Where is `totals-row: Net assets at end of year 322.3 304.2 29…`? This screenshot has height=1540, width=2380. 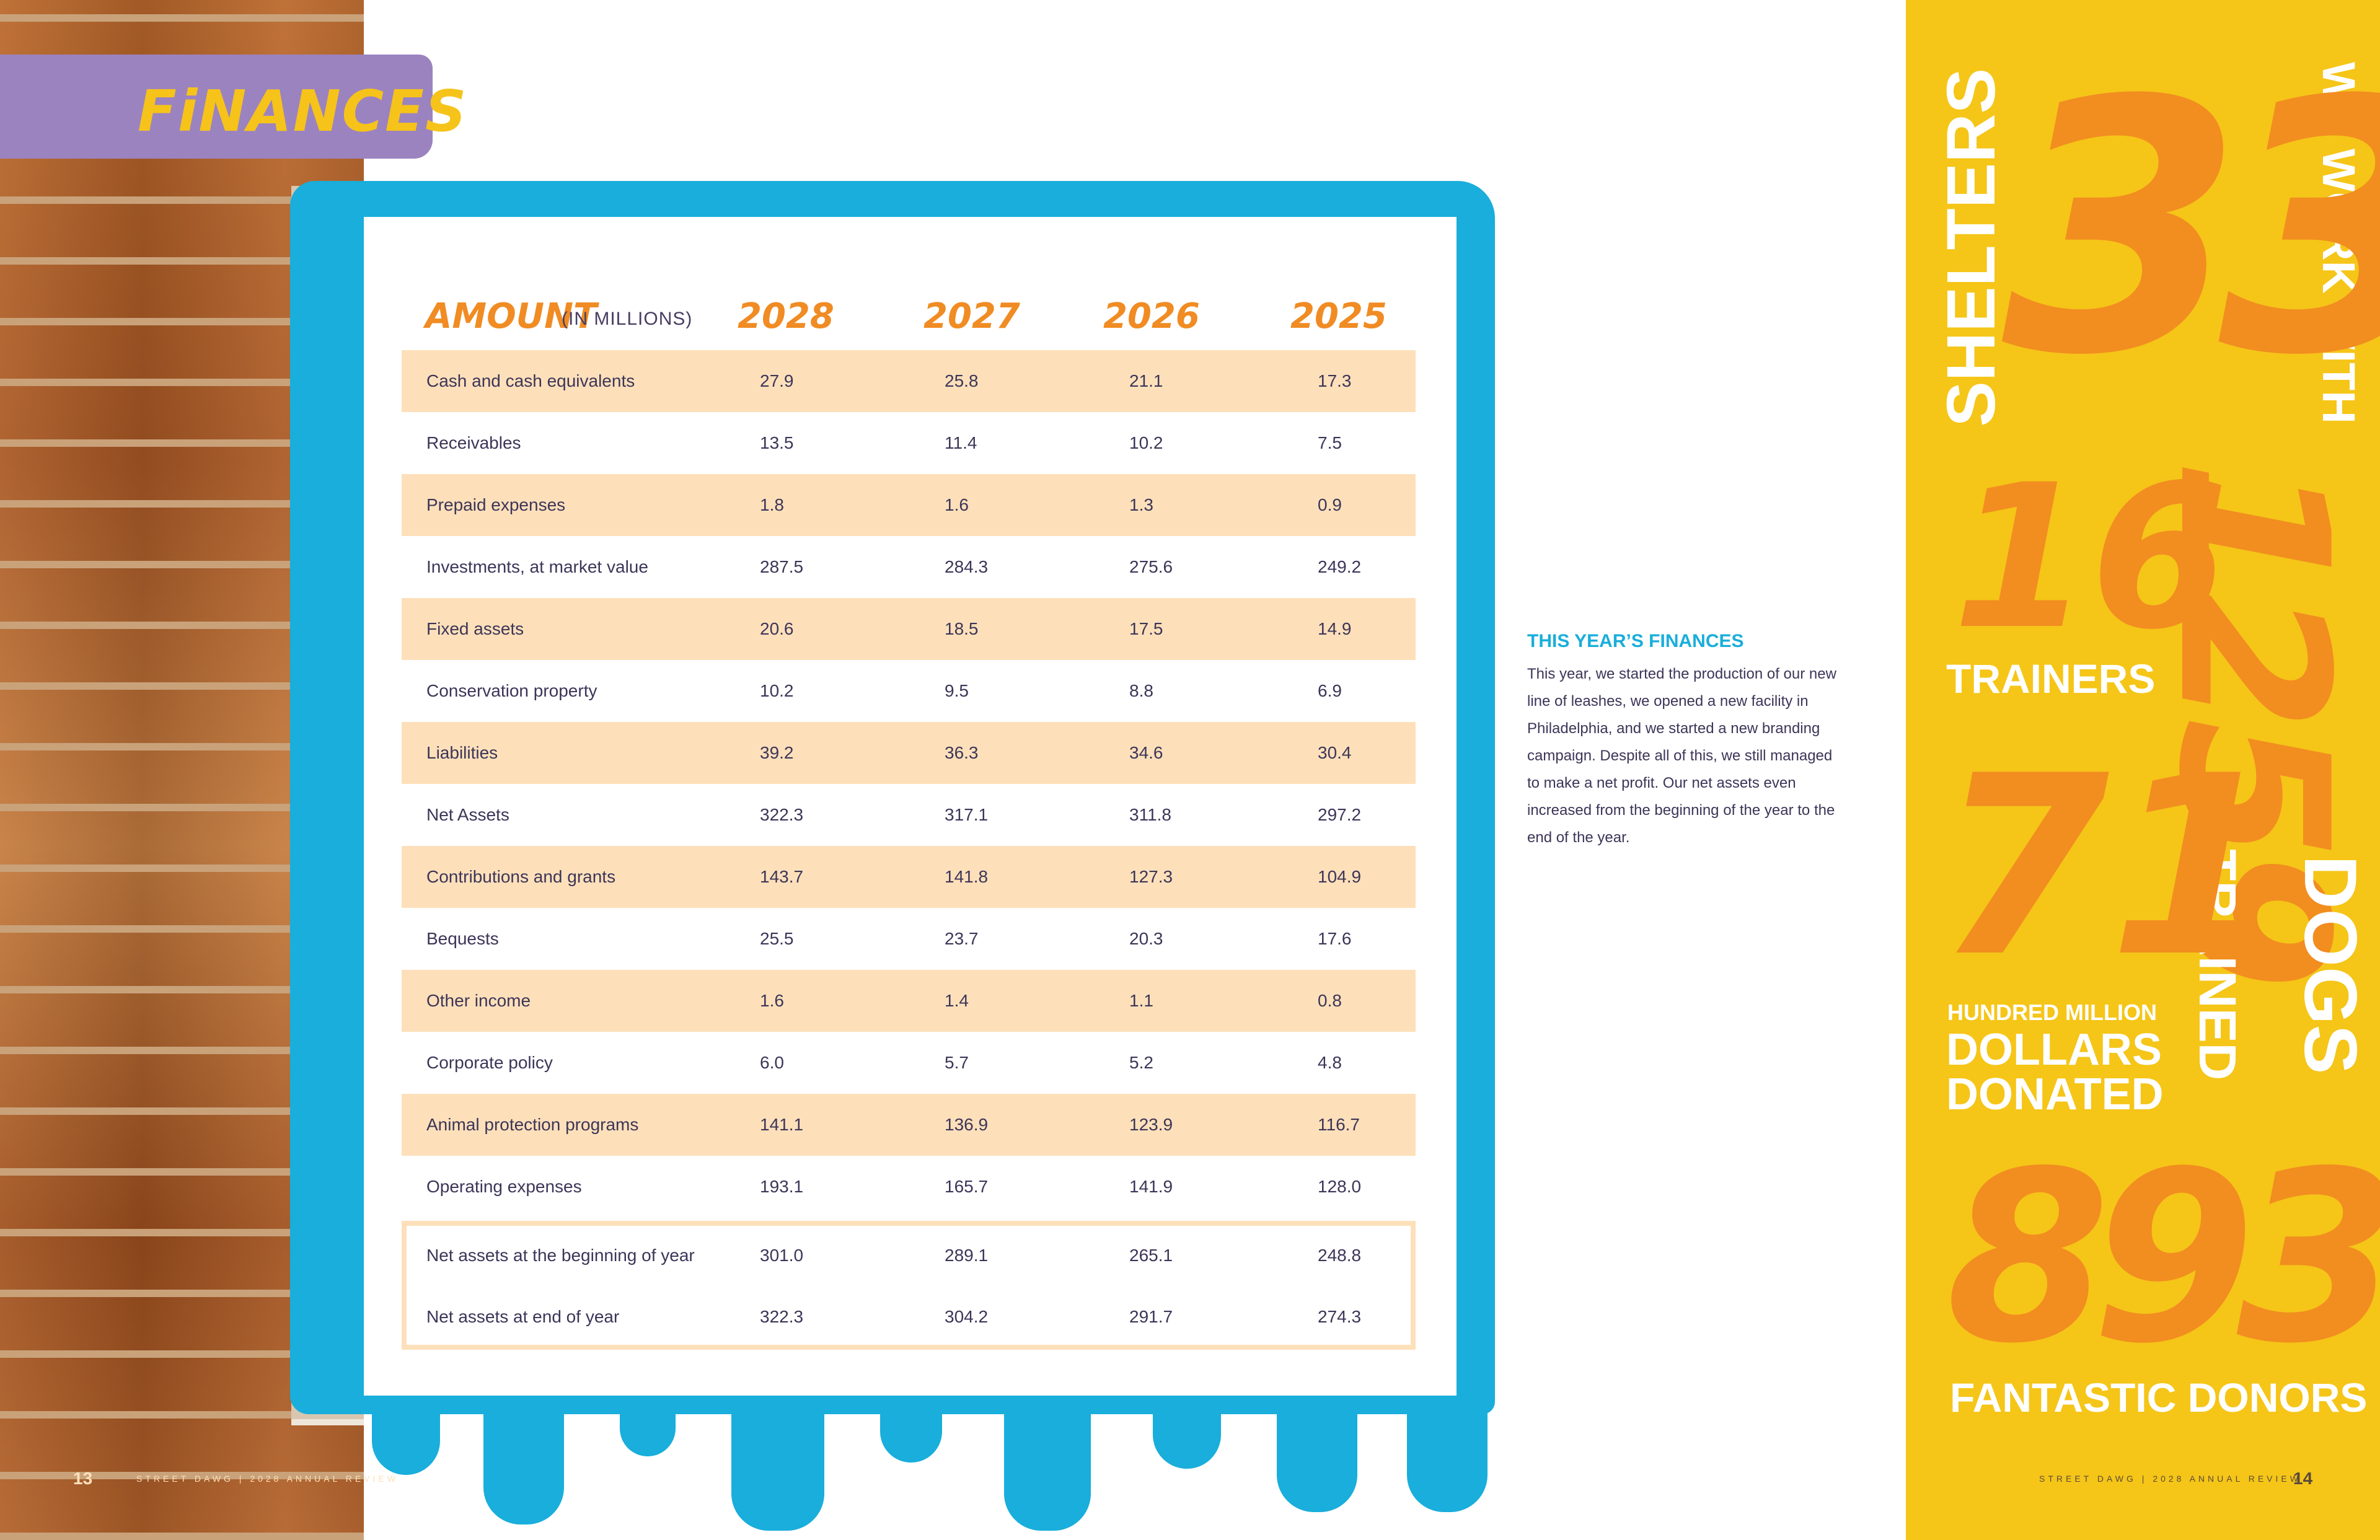
totals-row: Net assets at end of year 322.3 304.2 29… is located at coordinates (909, 1317).